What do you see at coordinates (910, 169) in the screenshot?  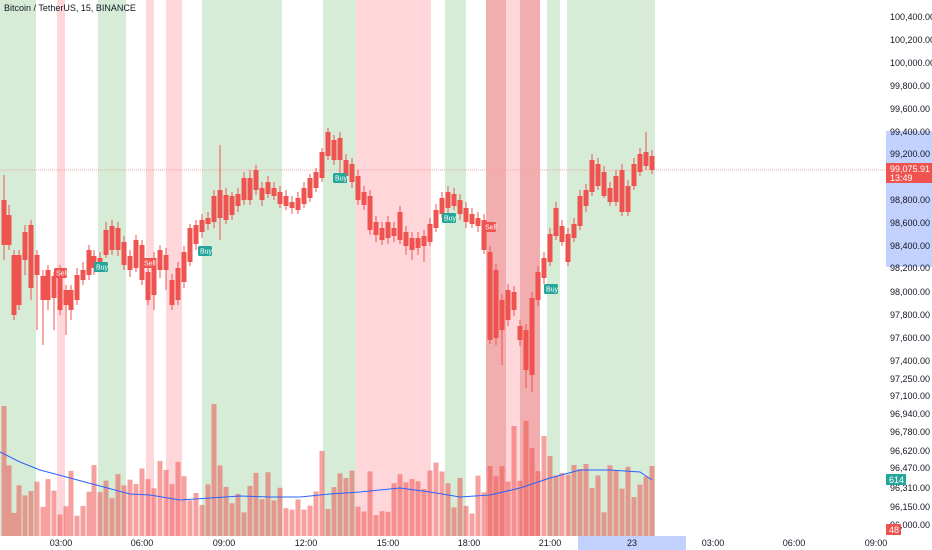 I see `current-price-label: 99,075.91` at bounding box center [910, 169].